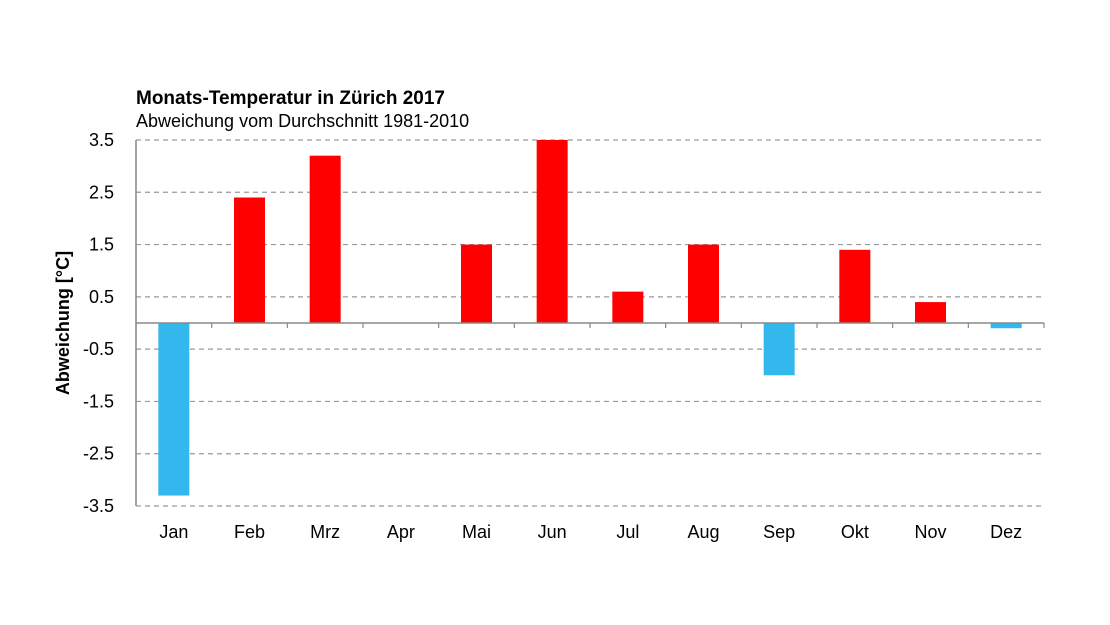 The width and height of the screenshot is (1110, 625). I want to click on bar-nov, so click(930, 312).